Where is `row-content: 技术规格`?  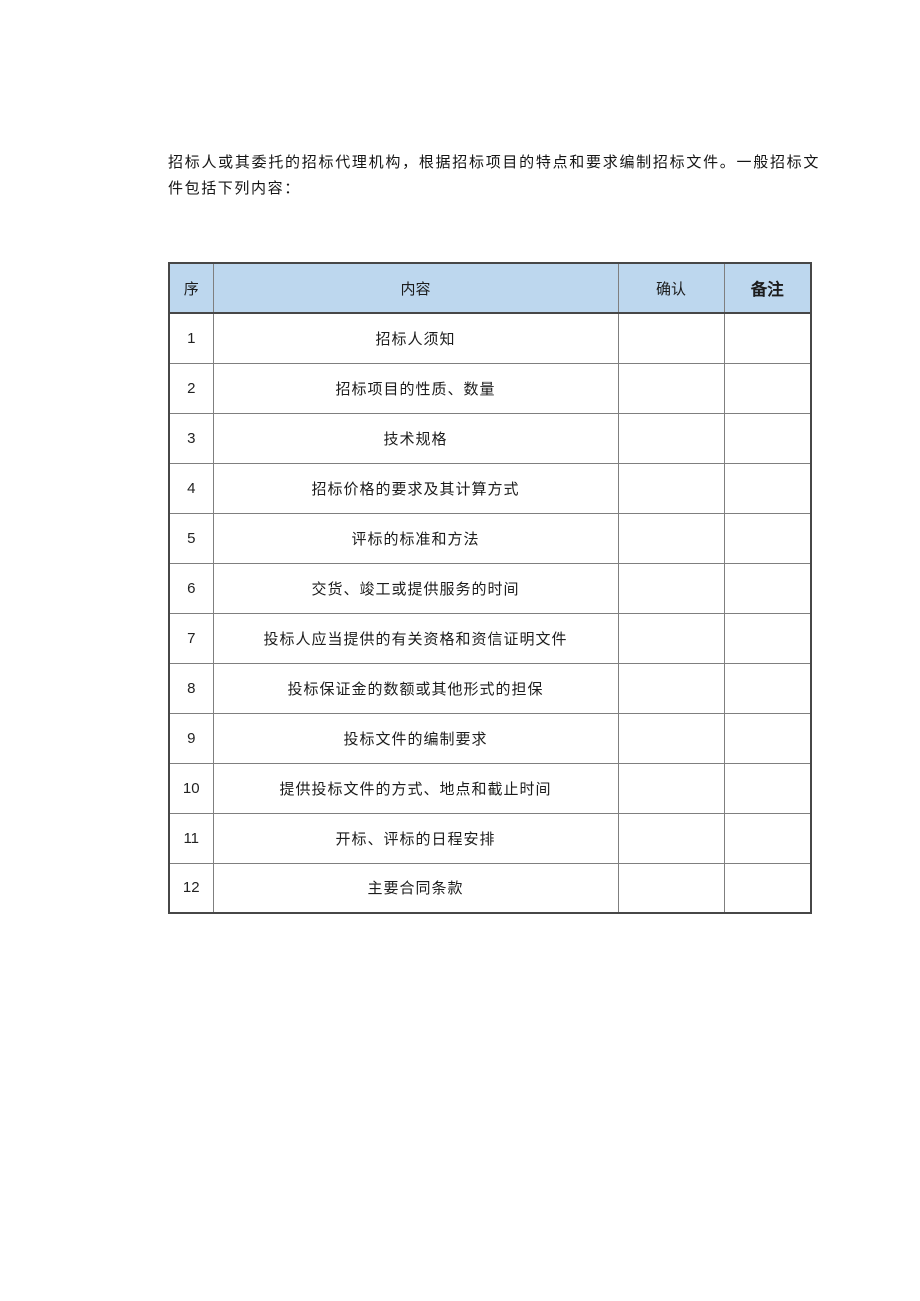 row-content: 技术规格 is located at coordinates (415, 438).